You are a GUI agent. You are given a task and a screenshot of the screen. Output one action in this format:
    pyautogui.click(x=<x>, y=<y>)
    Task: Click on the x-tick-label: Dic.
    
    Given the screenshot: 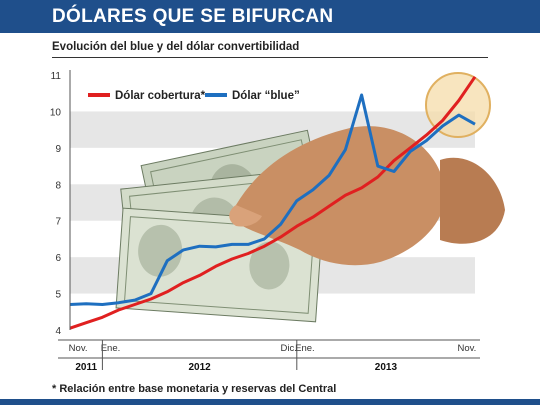 What is the action you would take?
    pyautogui.click(x=289, y=348)
    